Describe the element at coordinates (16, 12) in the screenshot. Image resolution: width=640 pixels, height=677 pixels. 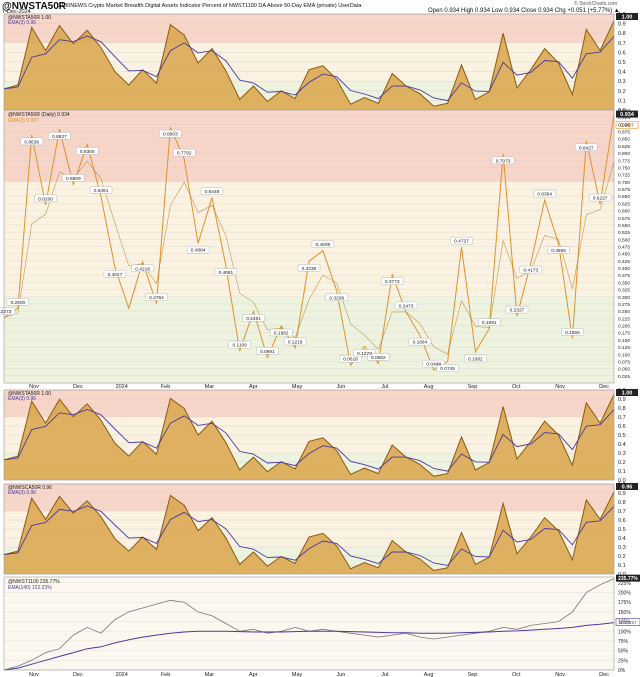
I see `chart-date: 7-Dec-2024` at that location.